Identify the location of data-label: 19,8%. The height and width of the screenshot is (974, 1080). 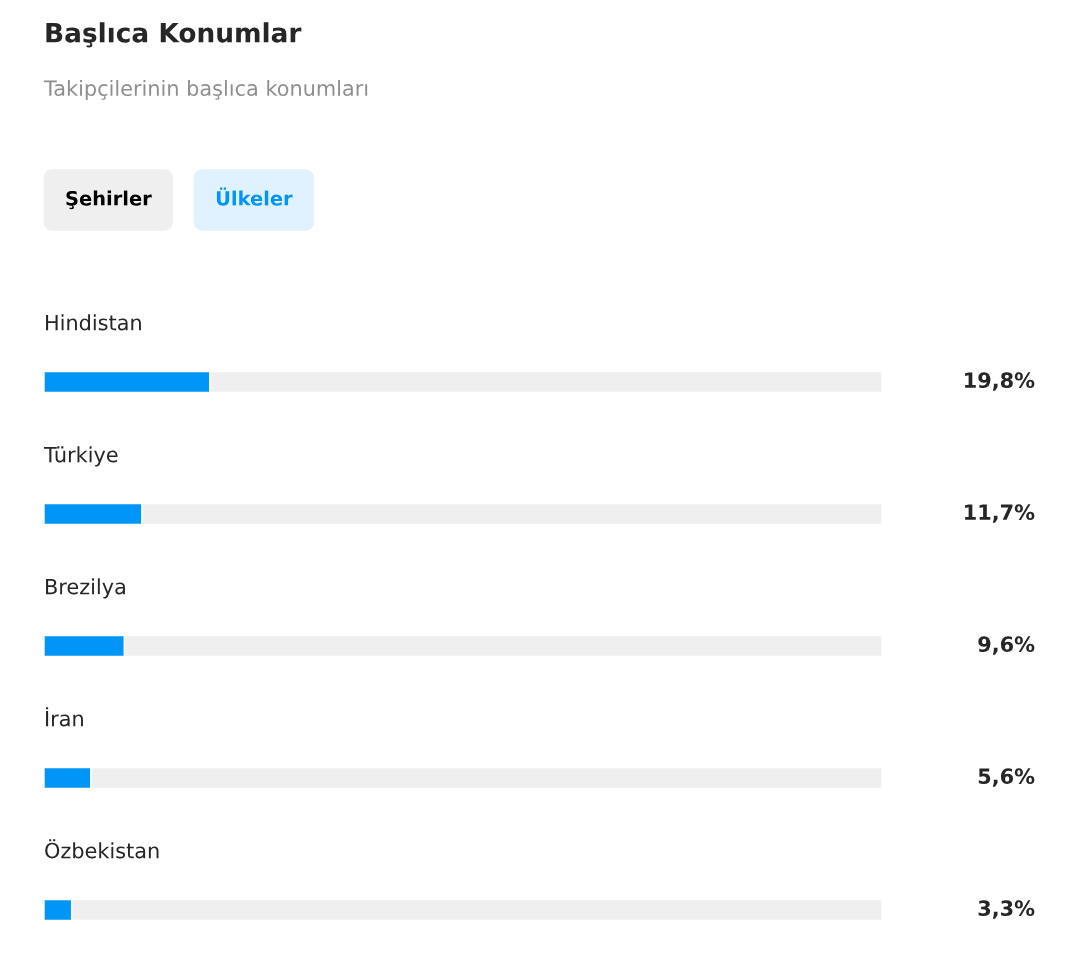
(1000, 381).